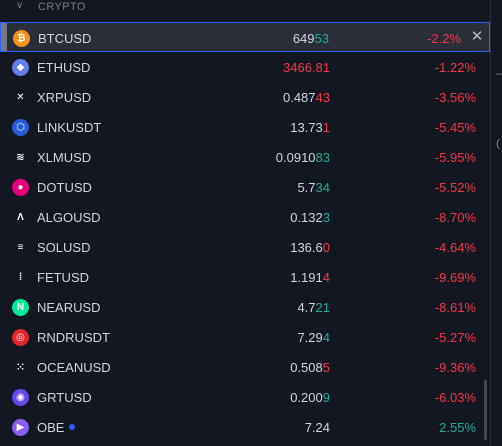  Describe the element at coordinates (20, 127) in the screenshot. I see `link-icon: ⬡` at that location.